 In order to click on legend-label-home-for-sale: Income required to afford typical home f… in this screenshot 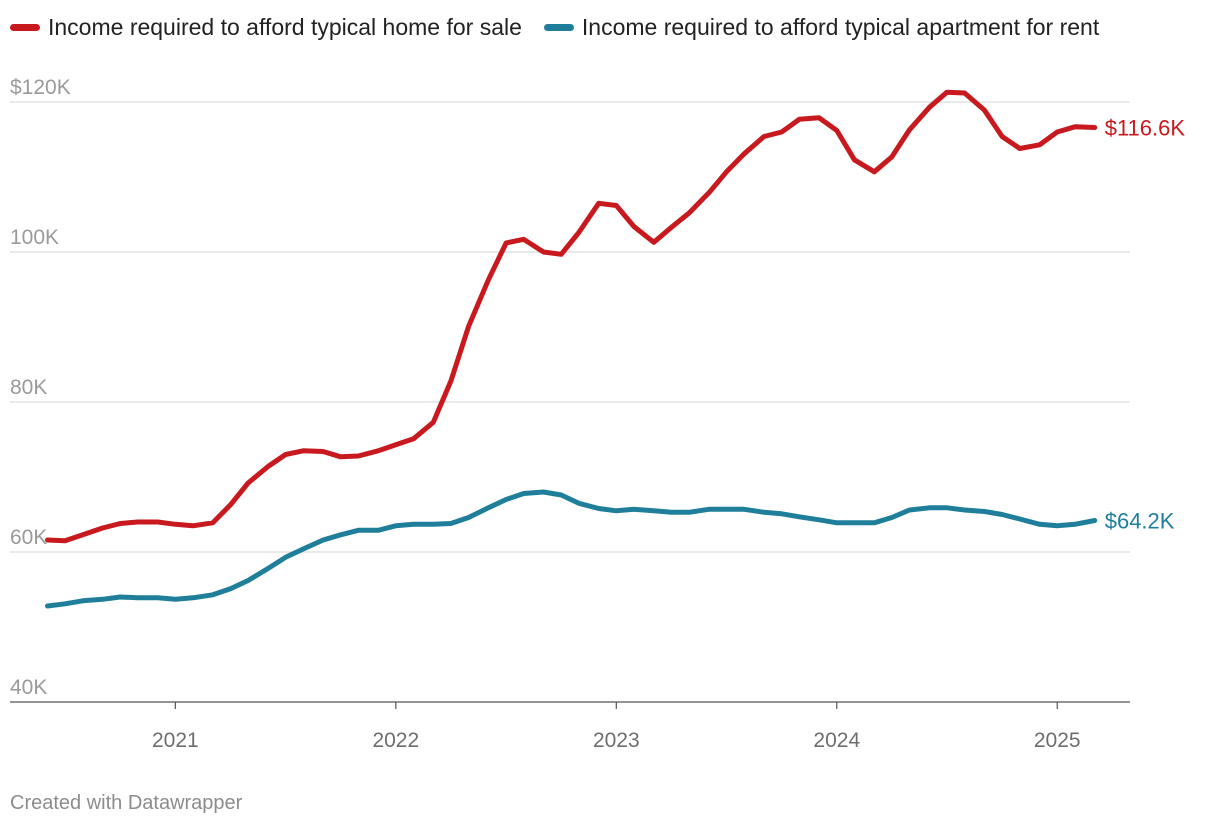, I will do `click(285, 27)`.